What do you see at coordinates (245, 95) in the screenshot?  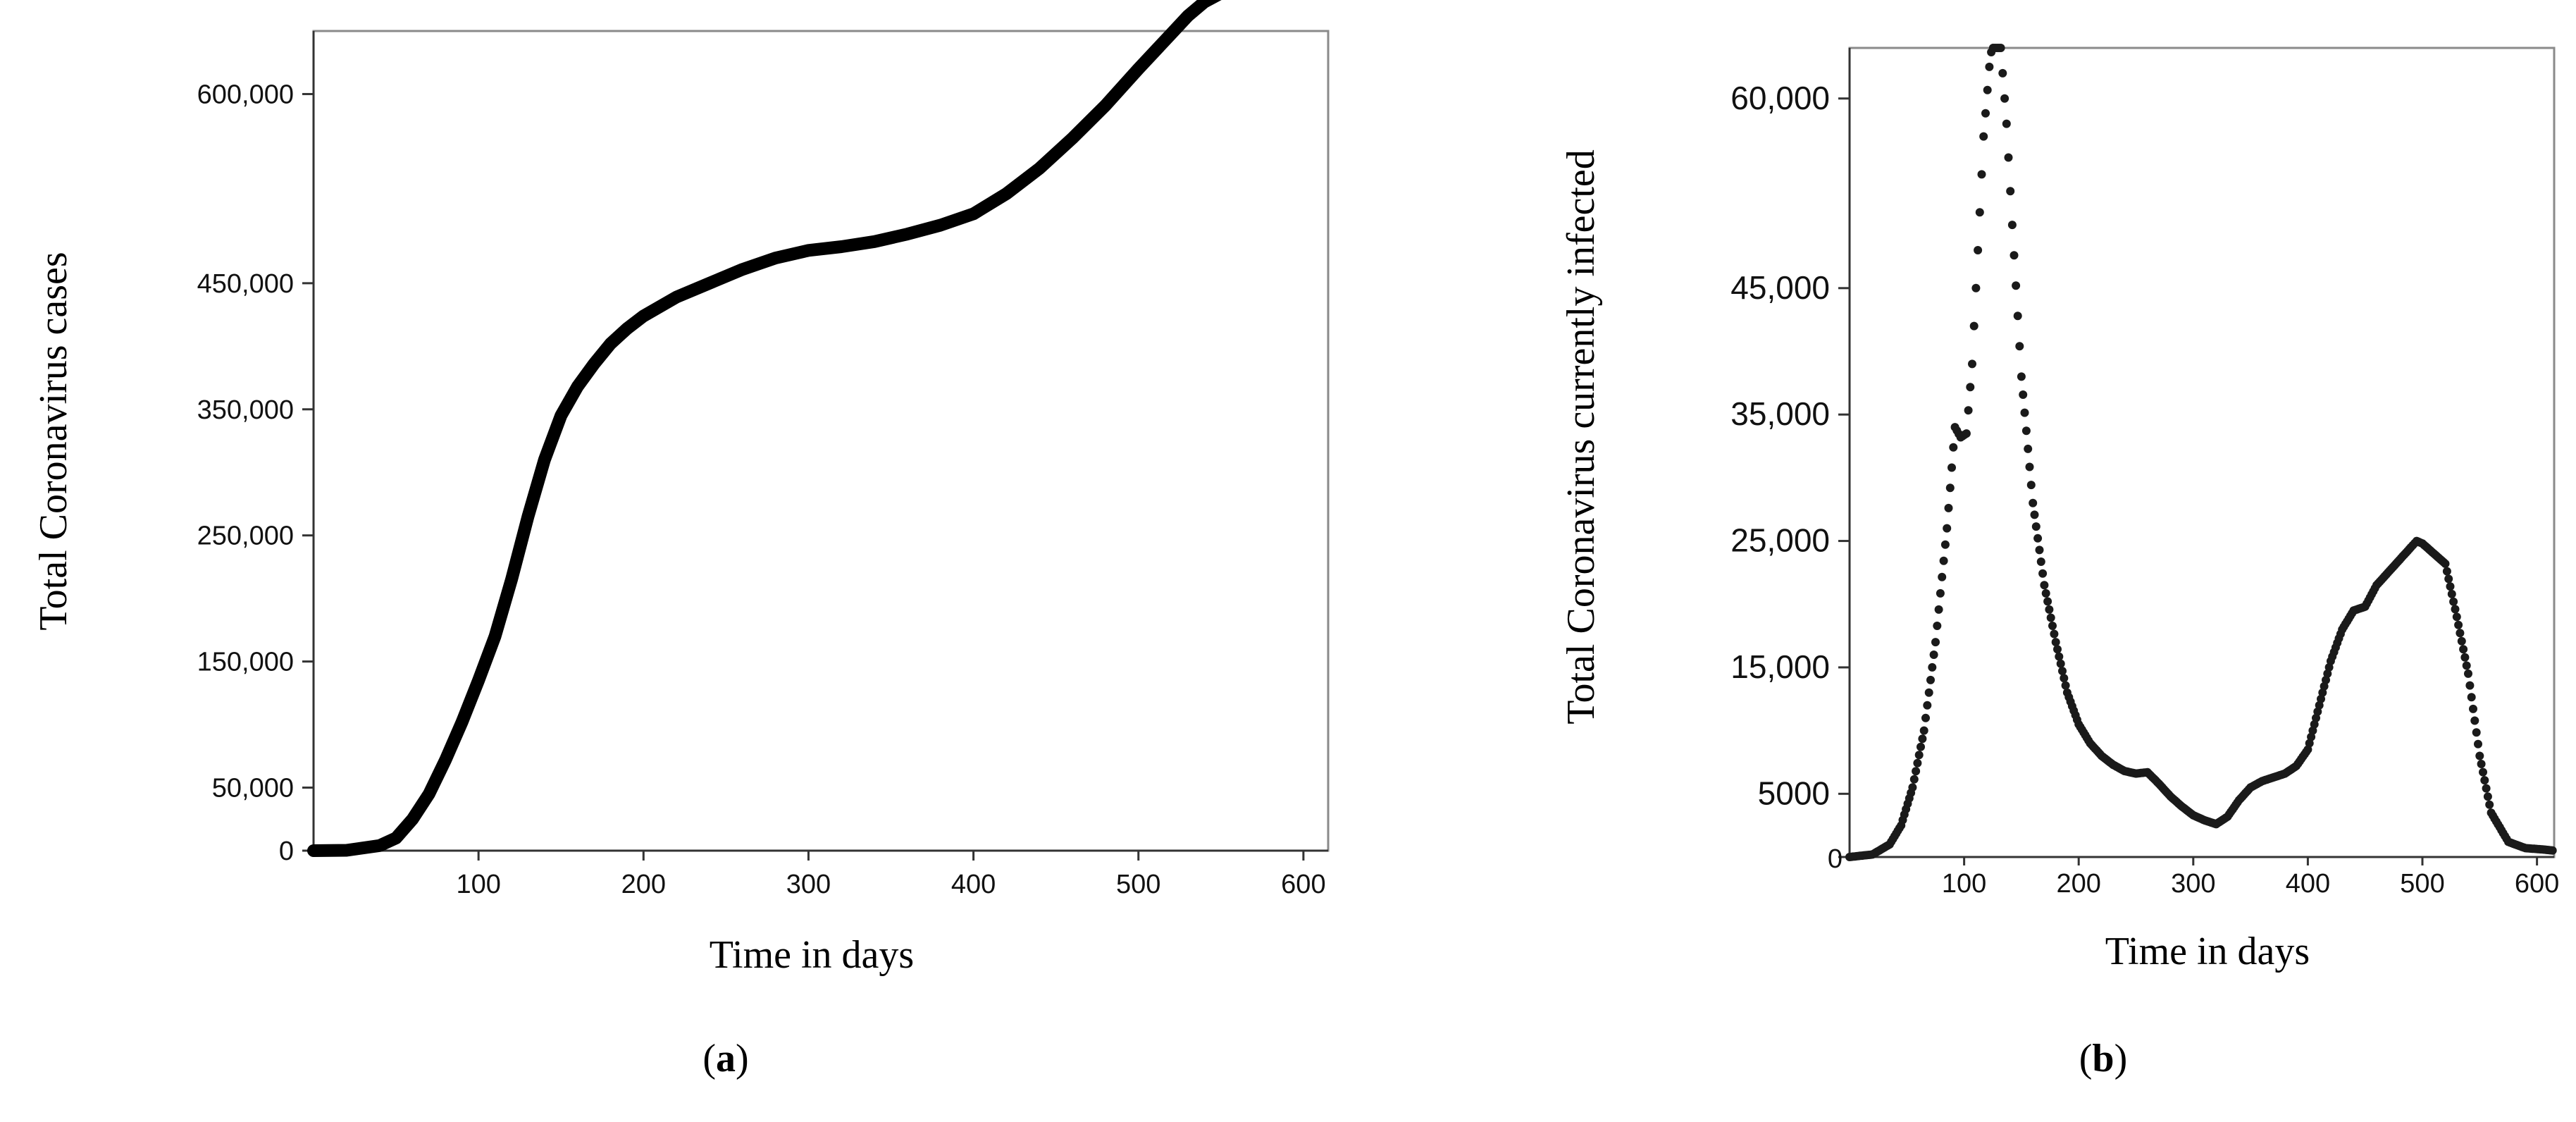 I see `panel-a-ytick-label: 600,000` at bounding box center [245, 95].